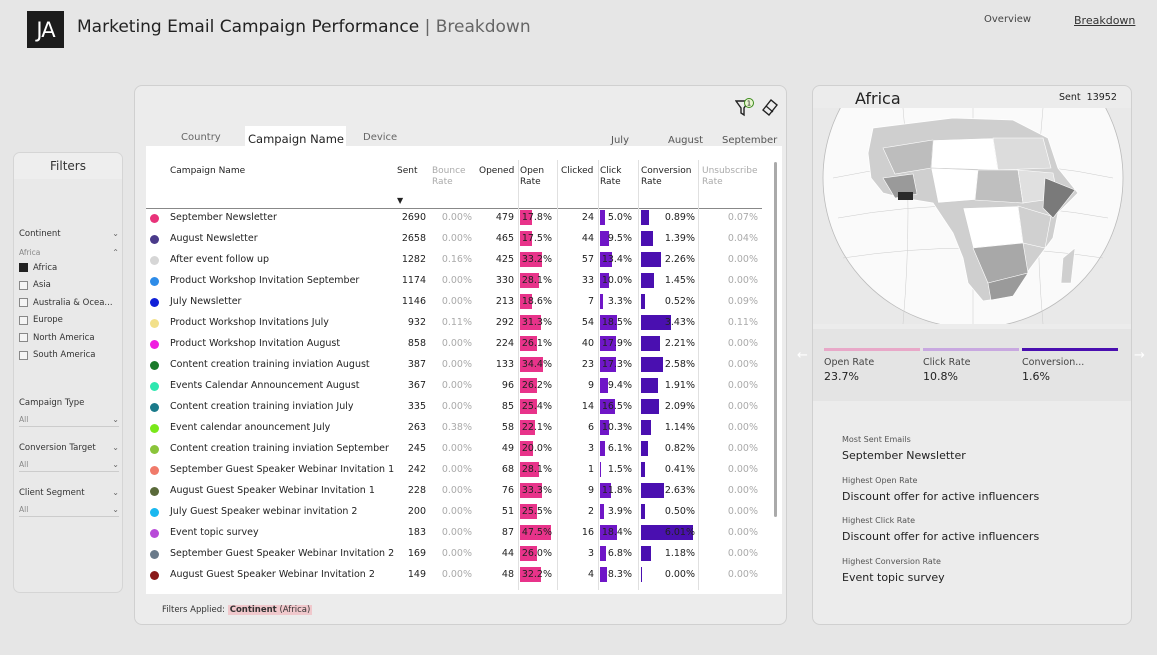 This screenshot has width=1157, height=655. I want to click on conversion-rate-cell: 1.39%, so click(679, 238).